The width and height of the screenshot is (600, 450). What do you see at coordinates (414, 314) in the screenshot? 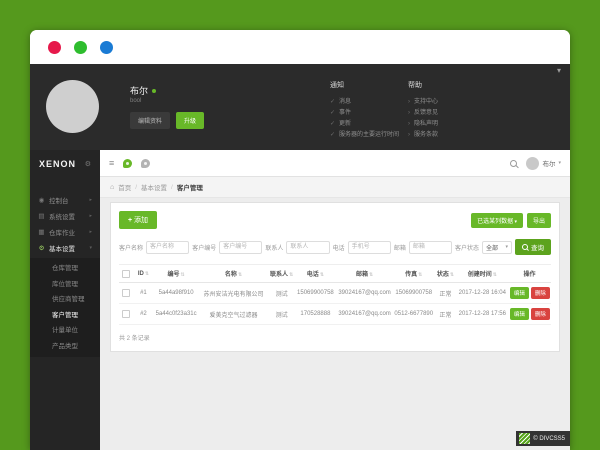
I see `cell-fax: 0512-6677890` at bounding box center [414, 314].